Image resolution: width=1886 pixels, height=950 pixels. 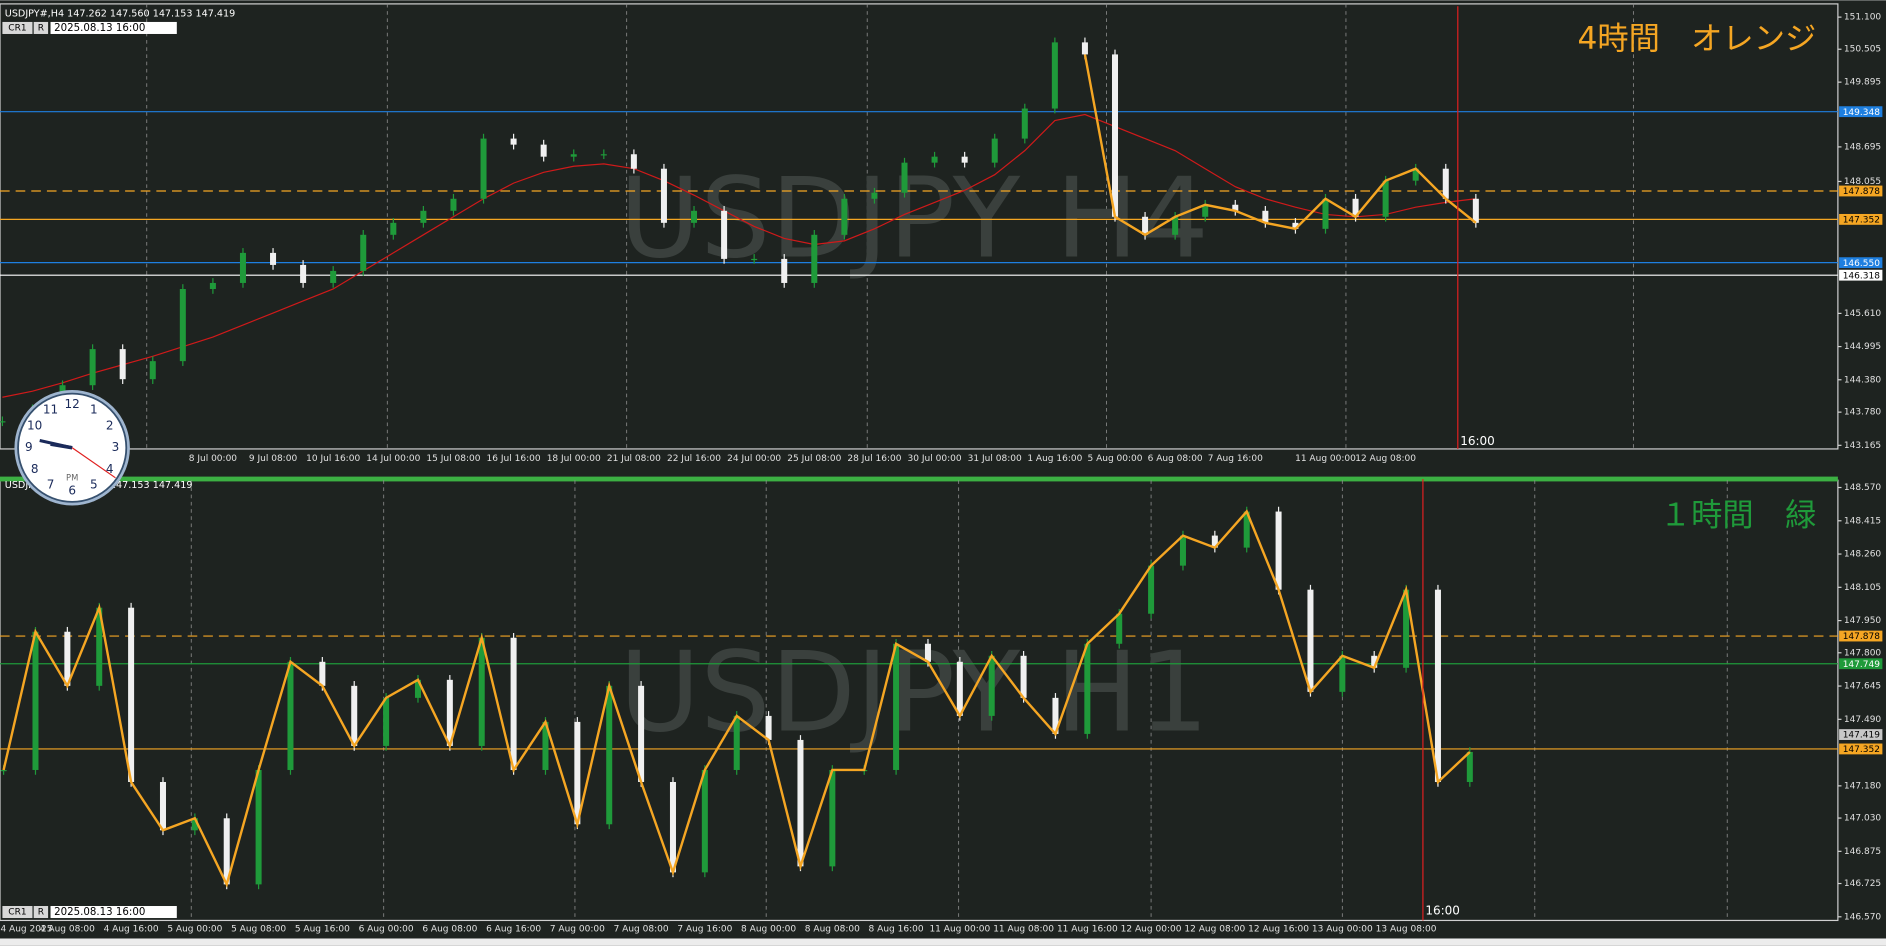 What do you see at coordinates (754, 459) in the screenshot?
I see `x-tick-label: 24 Jul 00:00` at bounding box center [754, 459].